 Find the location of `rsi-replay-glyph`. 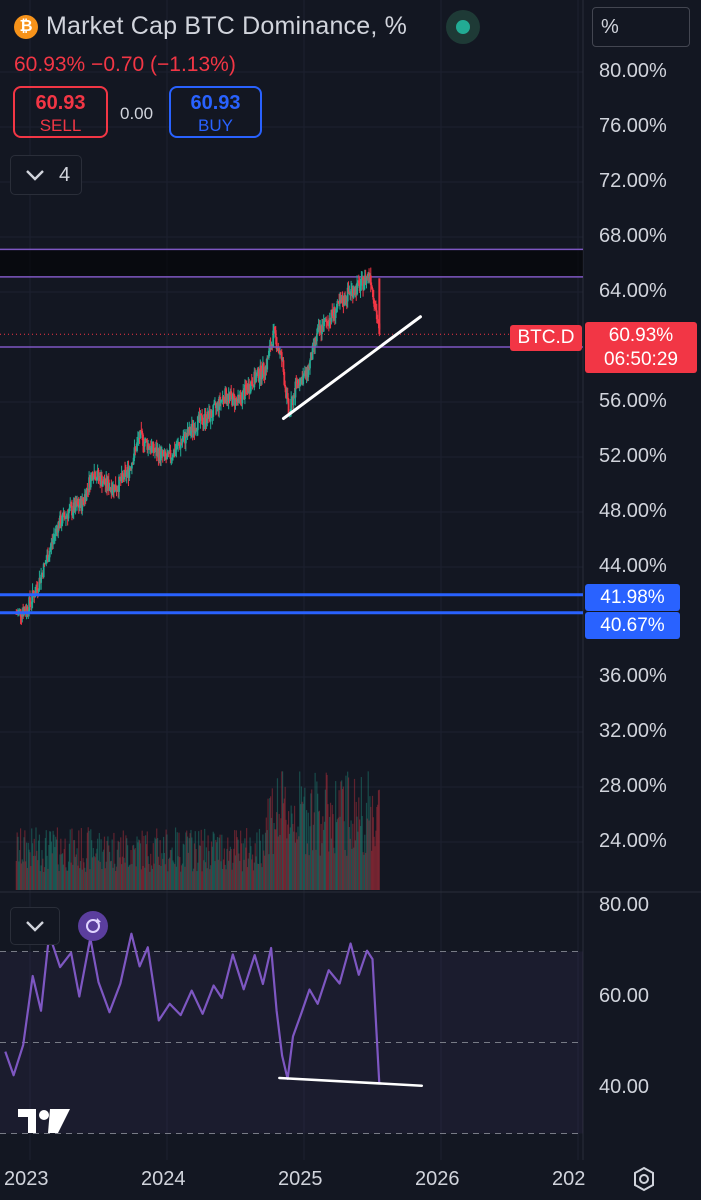

rsi-replay-glyph is located at coordinates (93, 925).